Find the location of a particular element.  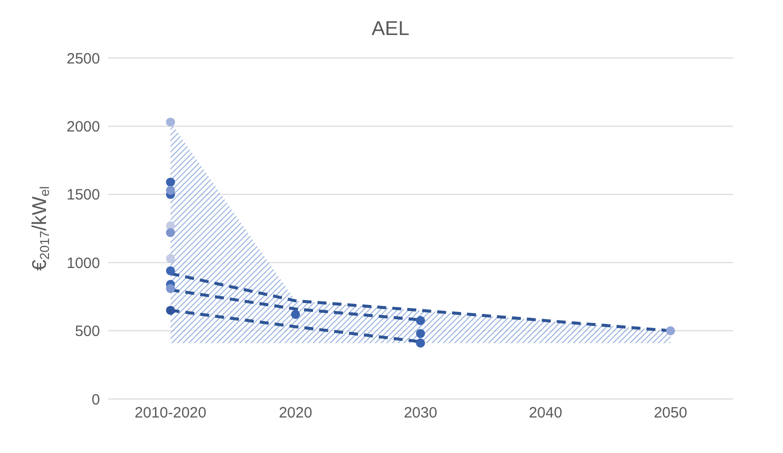

x-tick-label: 2010-2020 is located at coordinates (170, 413).